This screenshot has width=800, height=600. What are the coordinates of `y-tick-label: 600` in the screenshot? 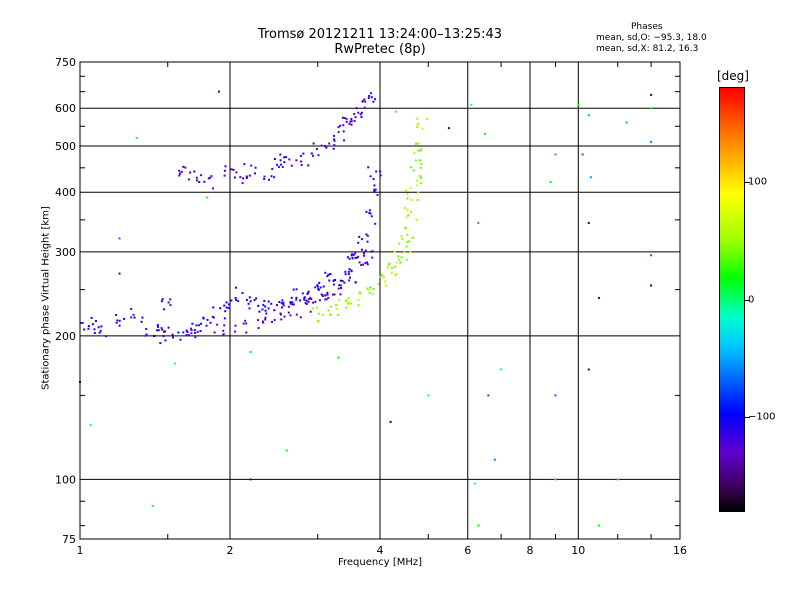 It's located at (65, 108).